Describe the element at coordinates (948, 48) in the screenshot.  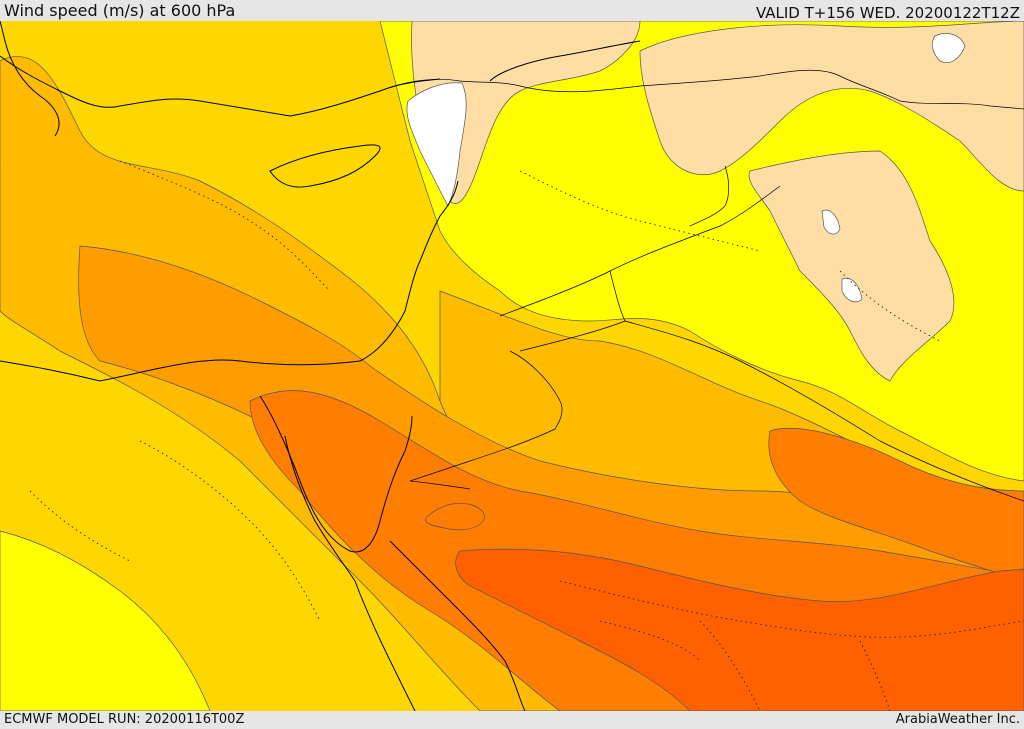
I see `contour-fill-white-small` at that location.